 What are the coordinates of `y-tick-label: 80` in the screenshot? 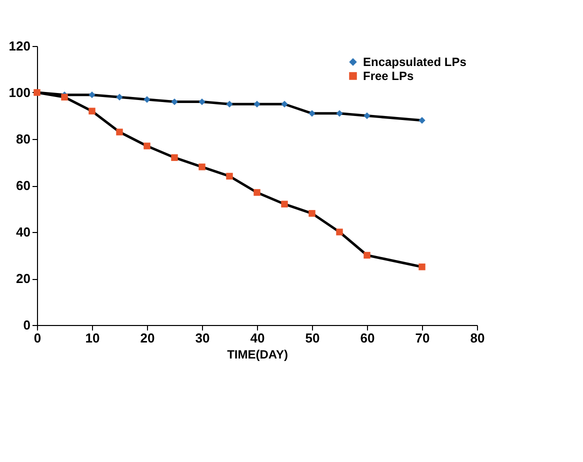 It's located at (23, 139).